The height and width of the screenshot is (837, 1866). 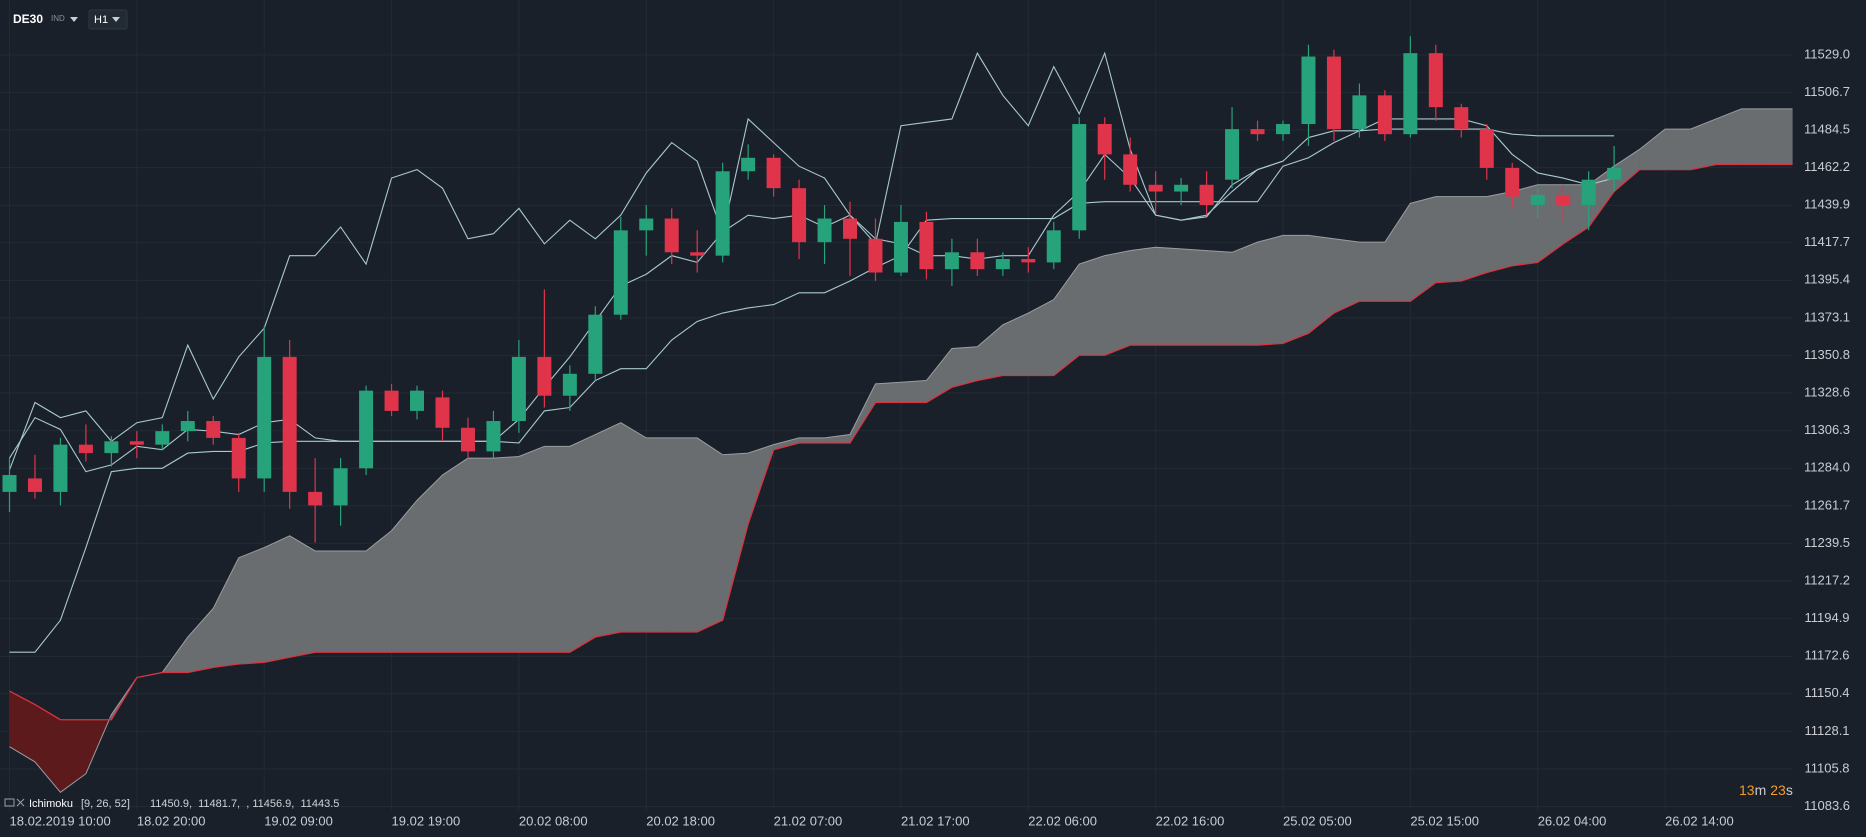 I want to click on y-tick-label: 11128.1, so click(x=1826, y=730).